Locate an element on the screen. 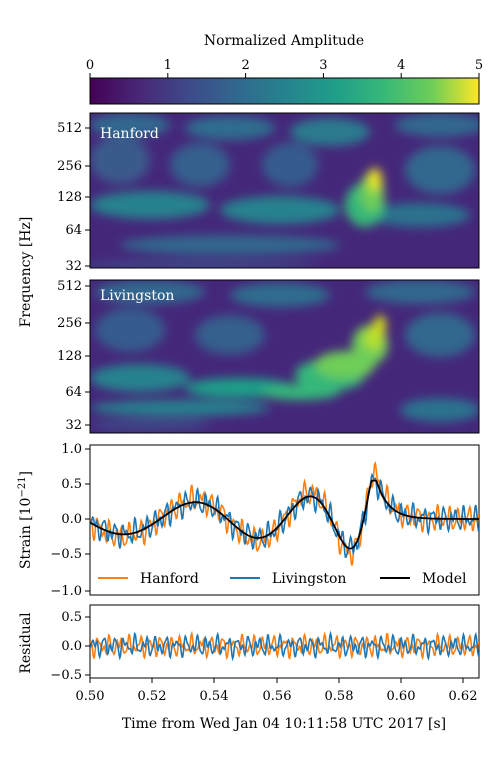  legend: Hanford Livingston Model is located at coordinates (282, 579).